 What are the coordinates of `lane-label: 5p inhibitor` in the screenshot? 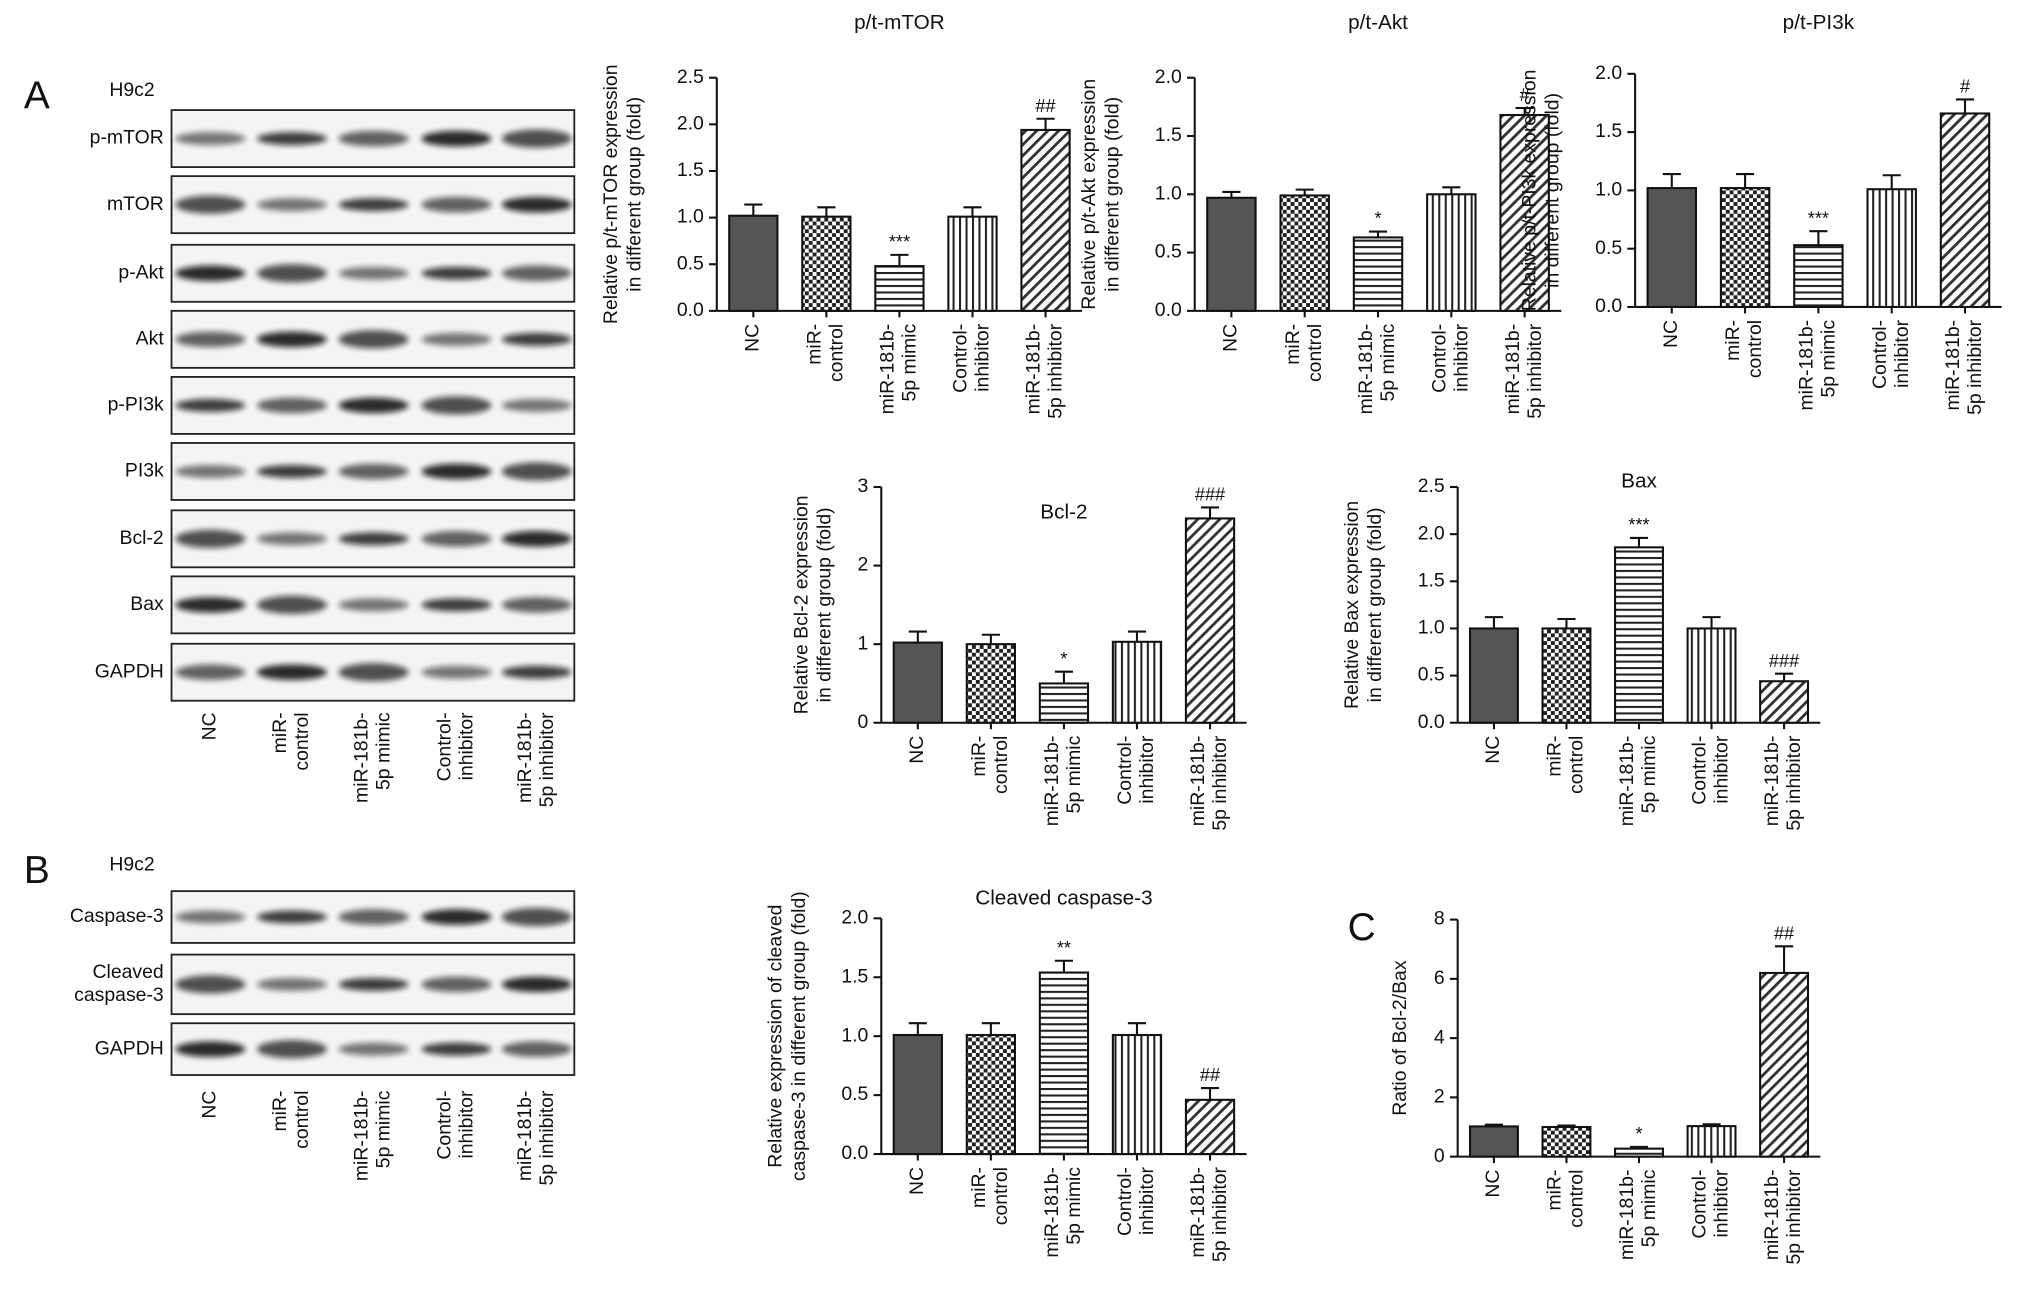 It's located at (547, 1137).